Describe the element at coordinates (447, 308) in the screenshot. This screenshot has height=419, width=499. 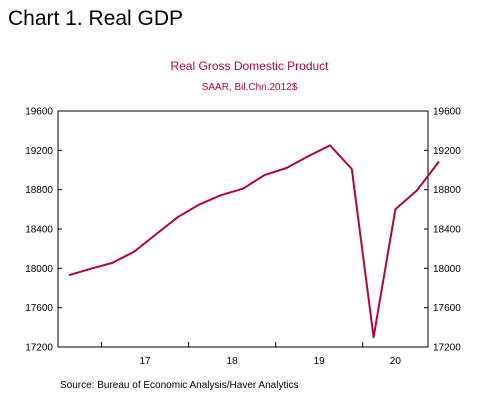
I see `y-tick-label-right: 17600` at that location.